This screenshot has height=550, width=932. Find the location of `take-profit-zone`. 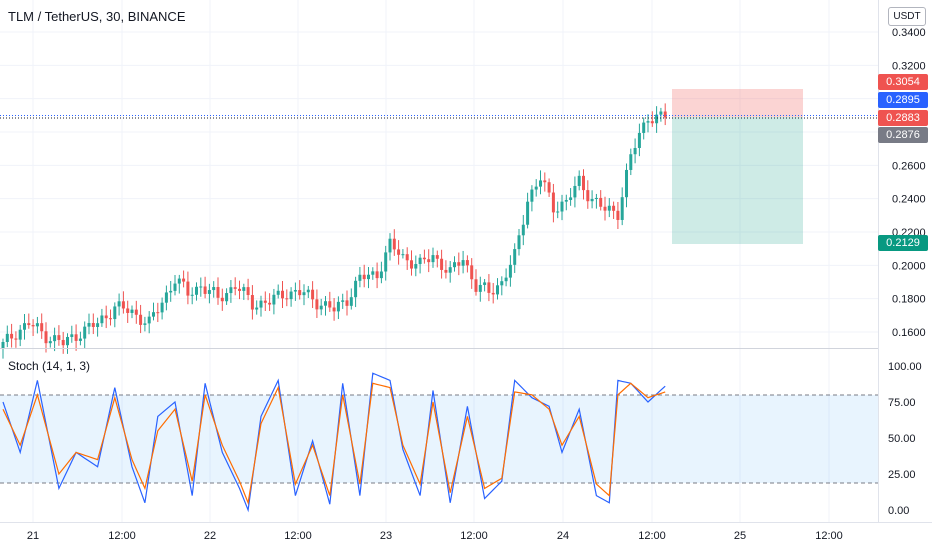

take-profit-zone is located at coordinates (737, 180).